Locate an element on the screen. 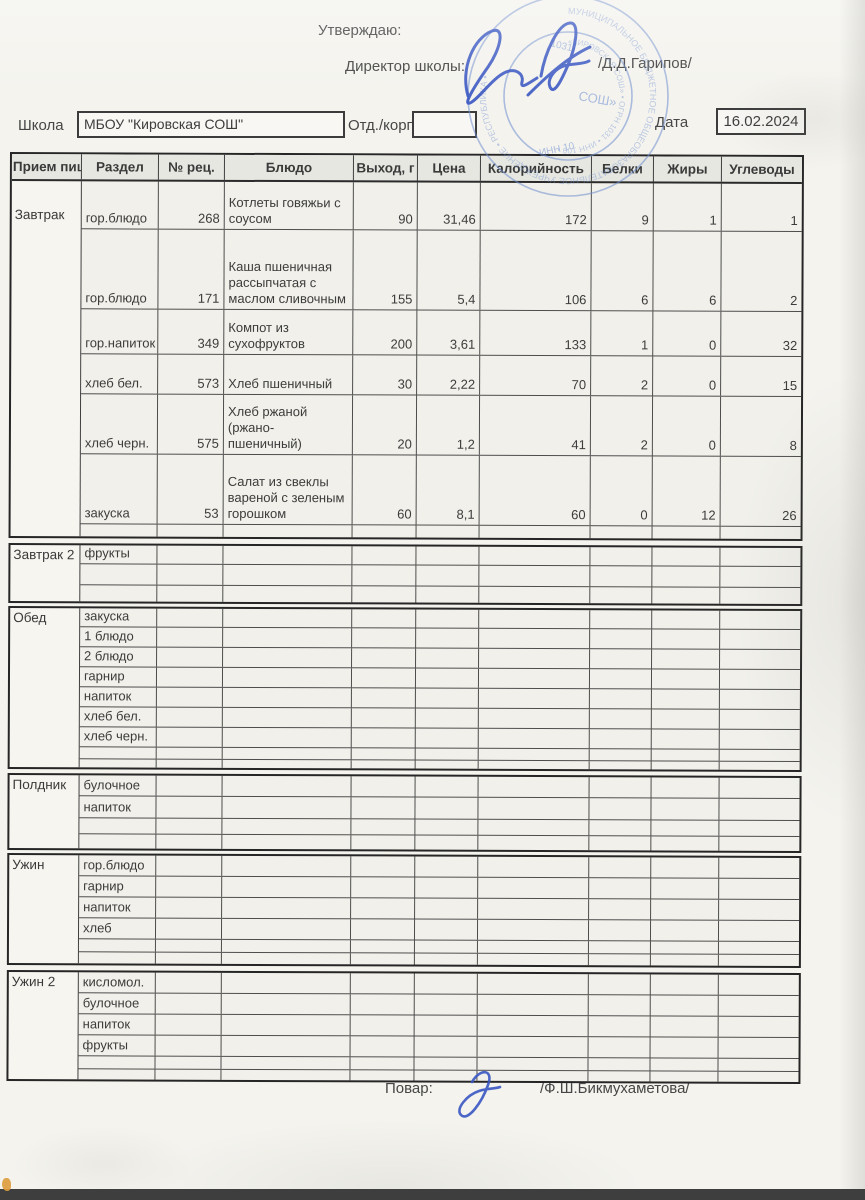 This screenshot has width=865, height=1200. table-cell: 15 is located at coordinates (790, 386).